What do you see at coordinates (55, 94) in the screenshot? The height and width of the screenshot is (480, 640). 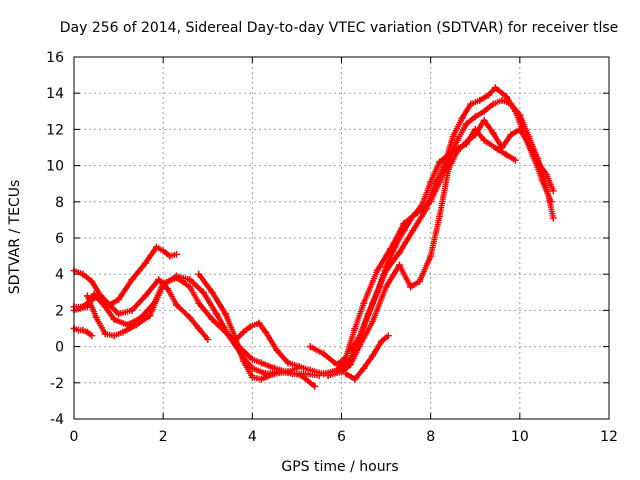 I see `y-tick-label: 14` at bounding box center [55, 94].